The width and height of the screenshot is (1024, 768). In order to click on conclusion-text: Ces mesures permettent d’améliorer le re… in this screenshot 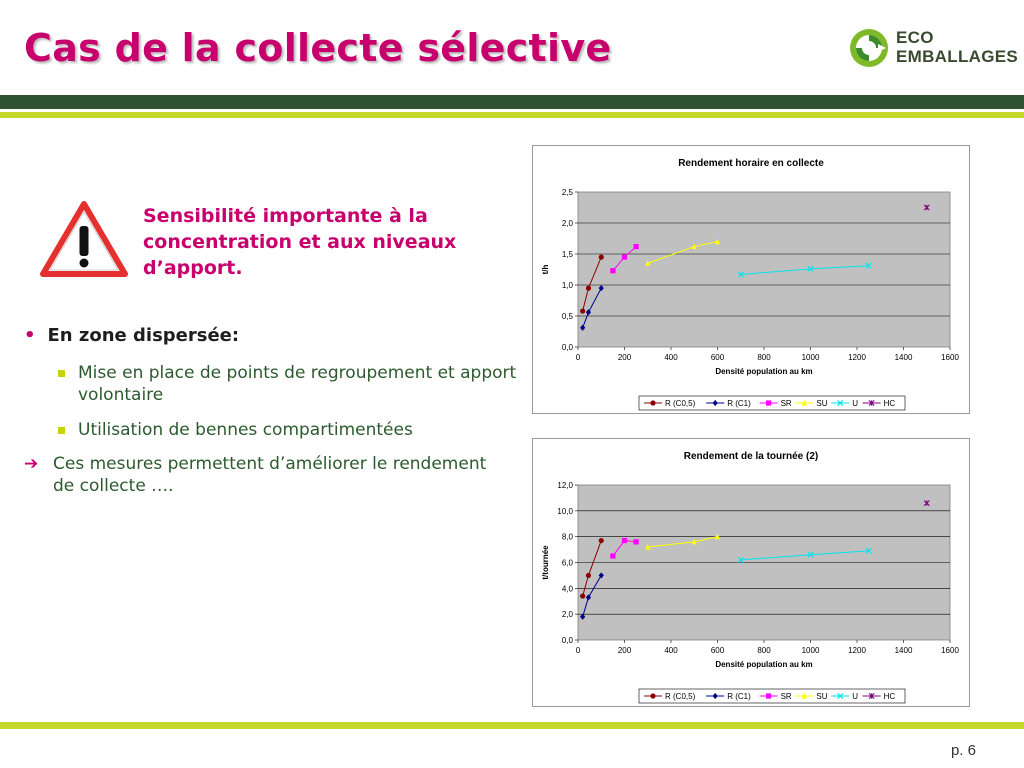, I will do `click(270, 475)`.